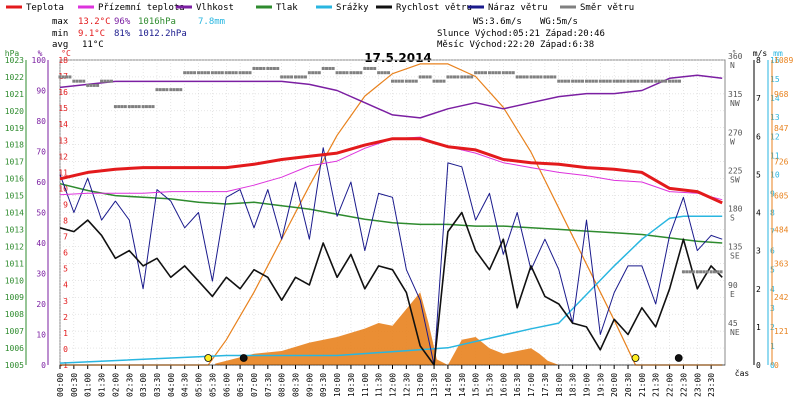 The image size is (800, 400). I want to click on x-tick-label: 10:00, so click(337, 385).